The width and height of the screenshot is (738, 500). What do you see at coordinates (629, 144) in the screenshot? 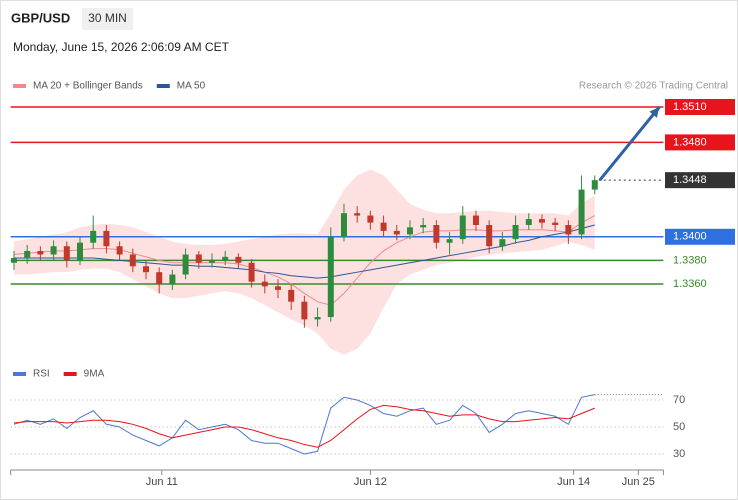
I see `forecast-arrow` at bounding box center [629, 144].